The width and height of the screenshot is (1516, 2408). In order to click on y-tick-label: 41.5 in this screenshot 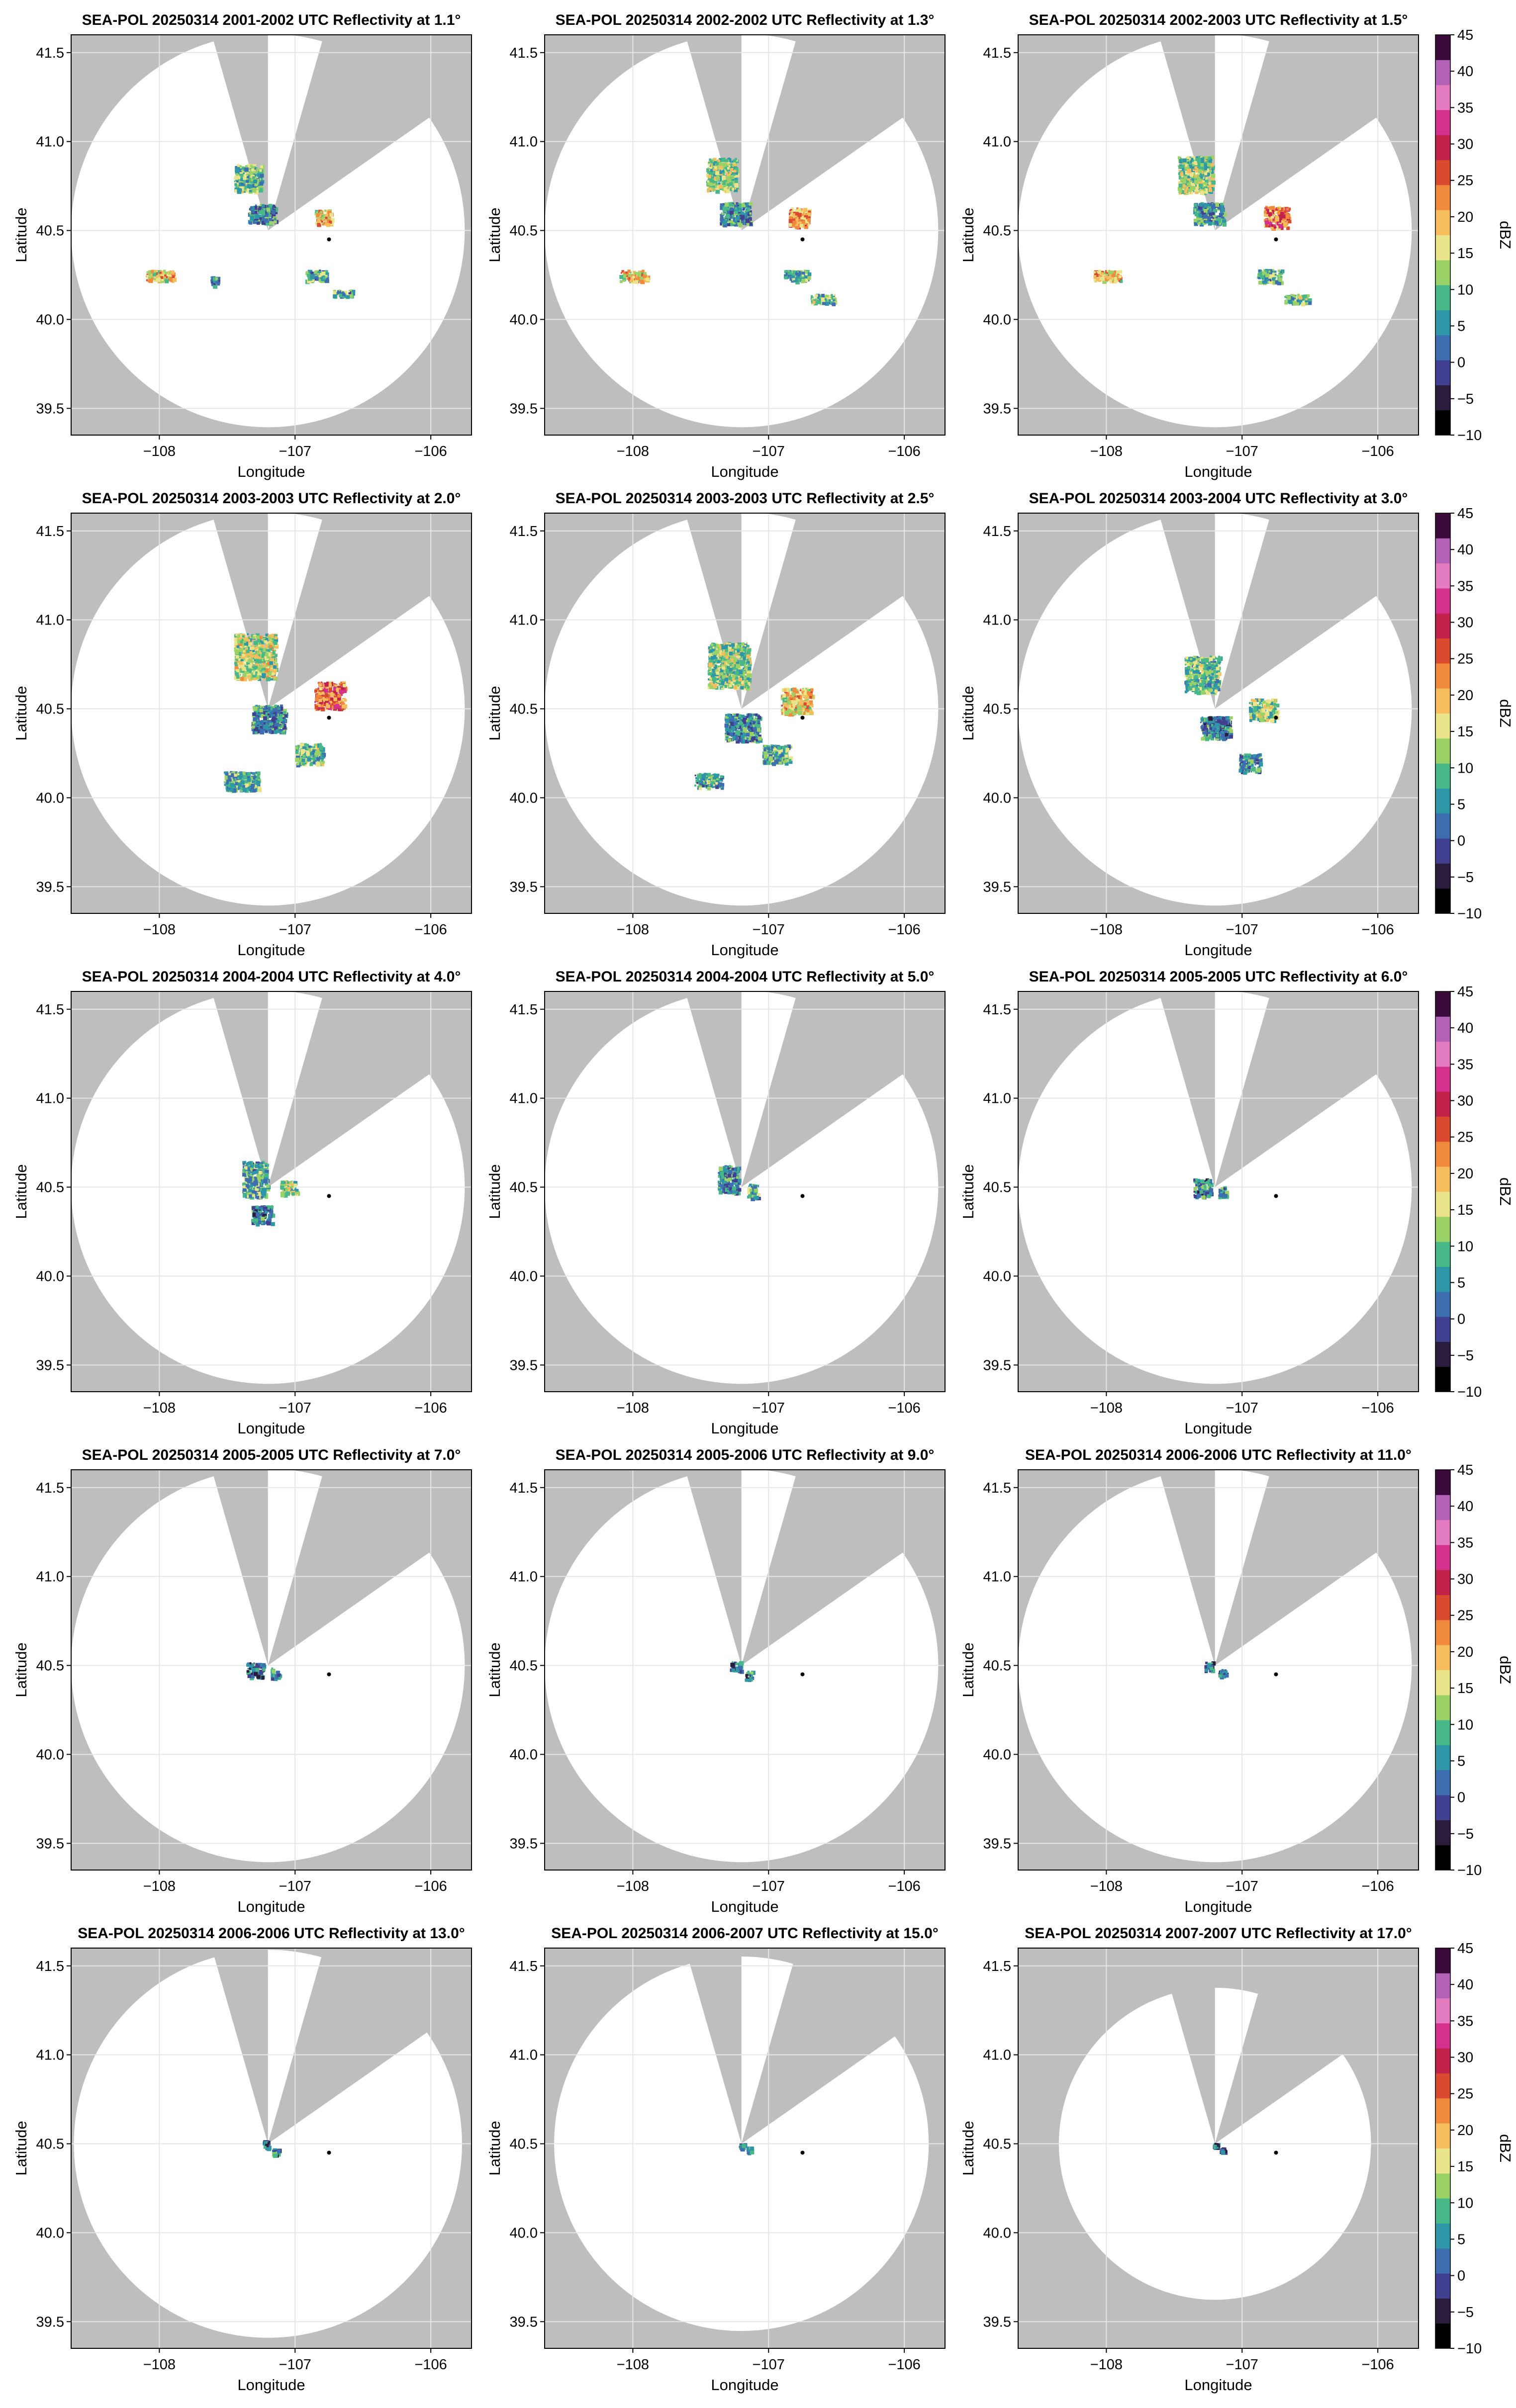, I will do `click(50, 531)`.